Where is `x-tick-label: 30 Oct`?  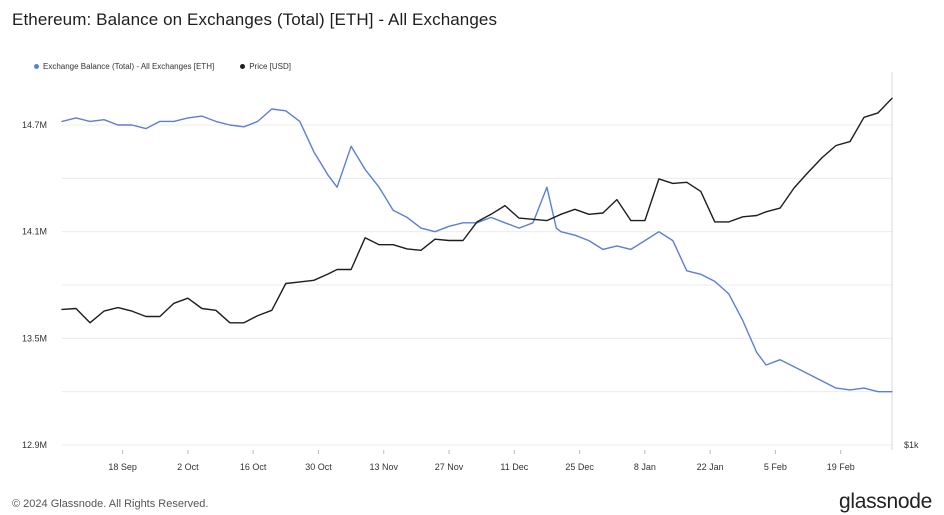 x-tick-label: 30 Oct is located at coordinates (318, 467).